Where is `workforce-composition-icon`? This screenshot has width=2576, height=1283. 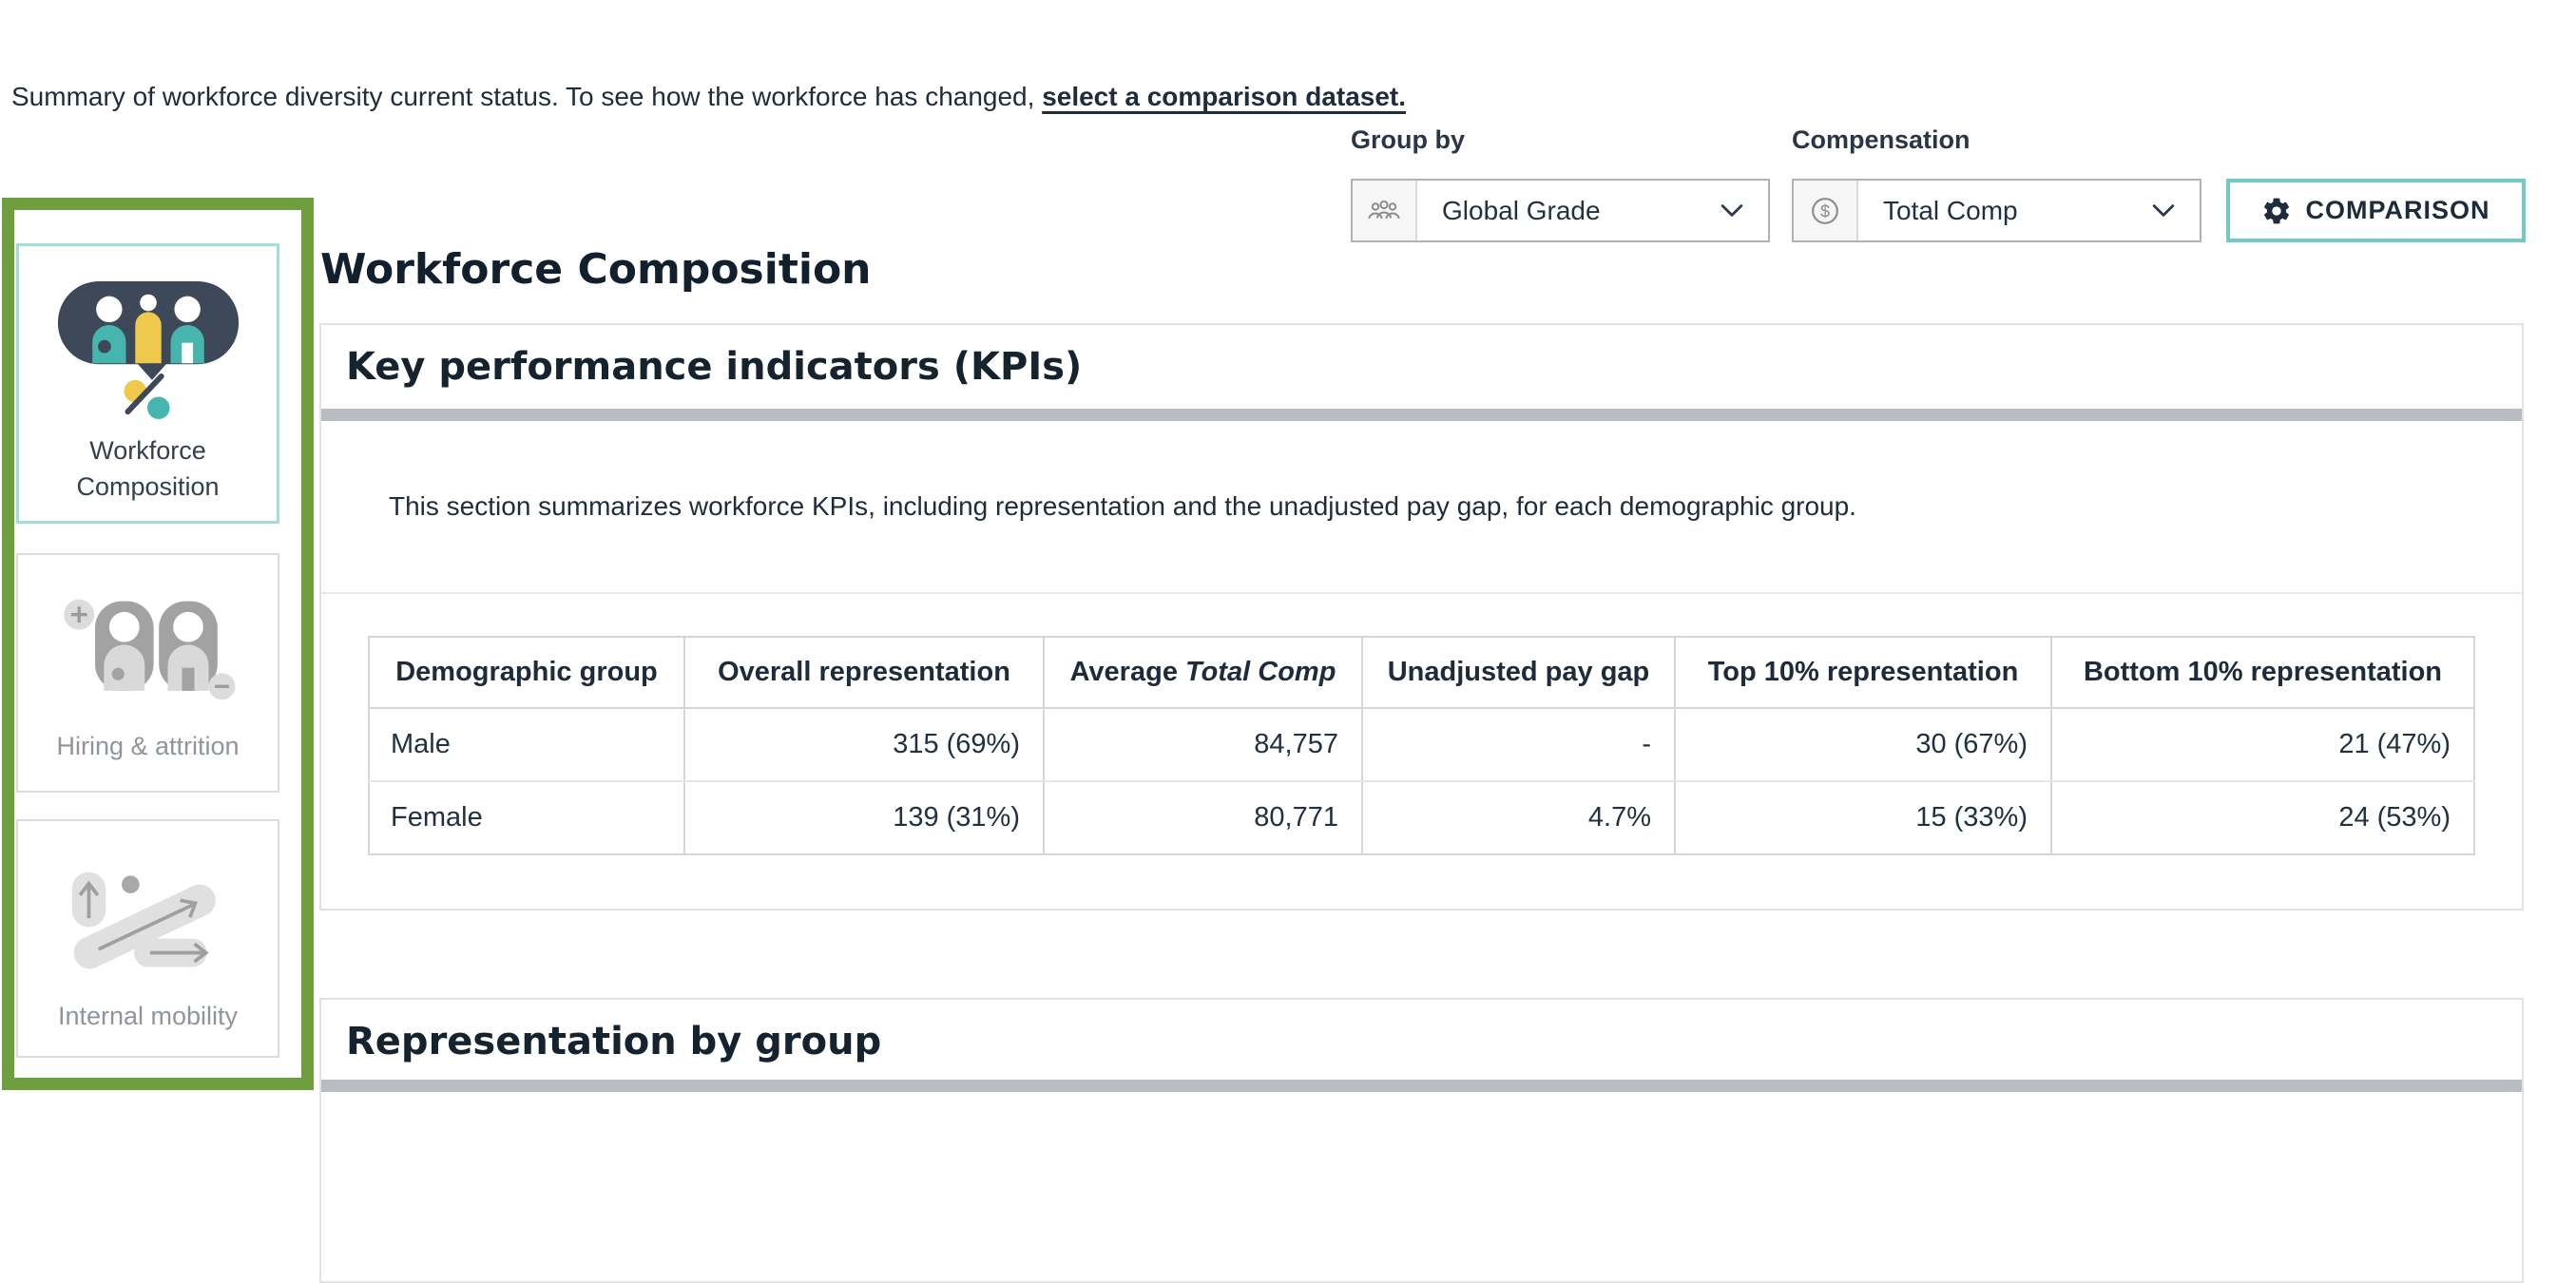 workforce-composition-icon is located at coordinates (148, 351).